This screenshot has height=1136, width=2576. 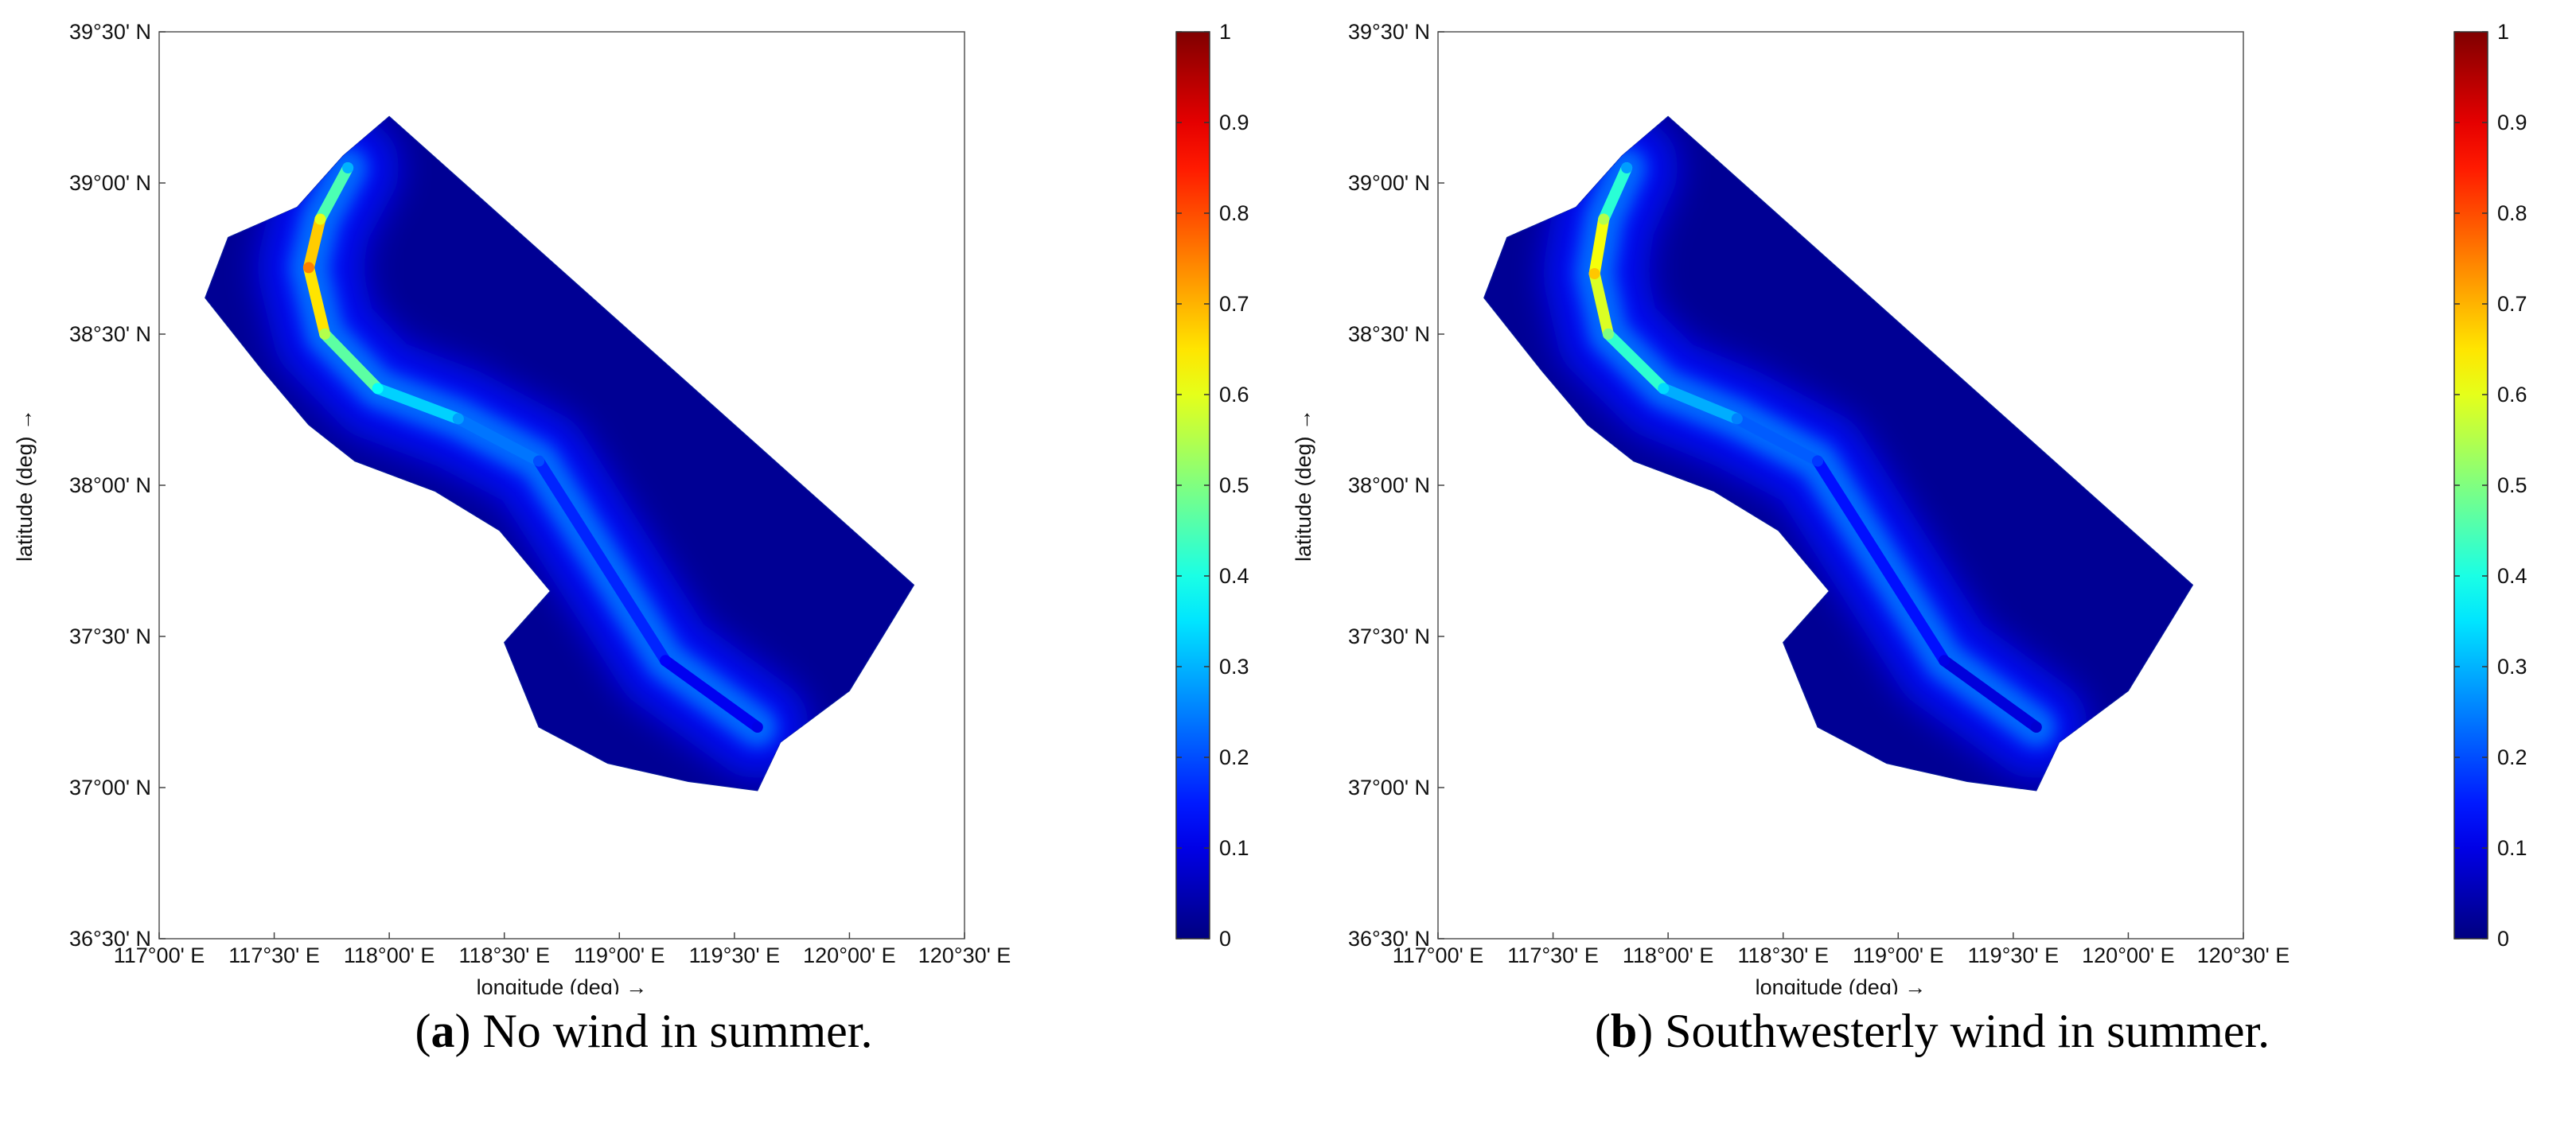 I want to click on caption-b: (b) Southwesterly wind in summer., so click(x=1932, y=1031).